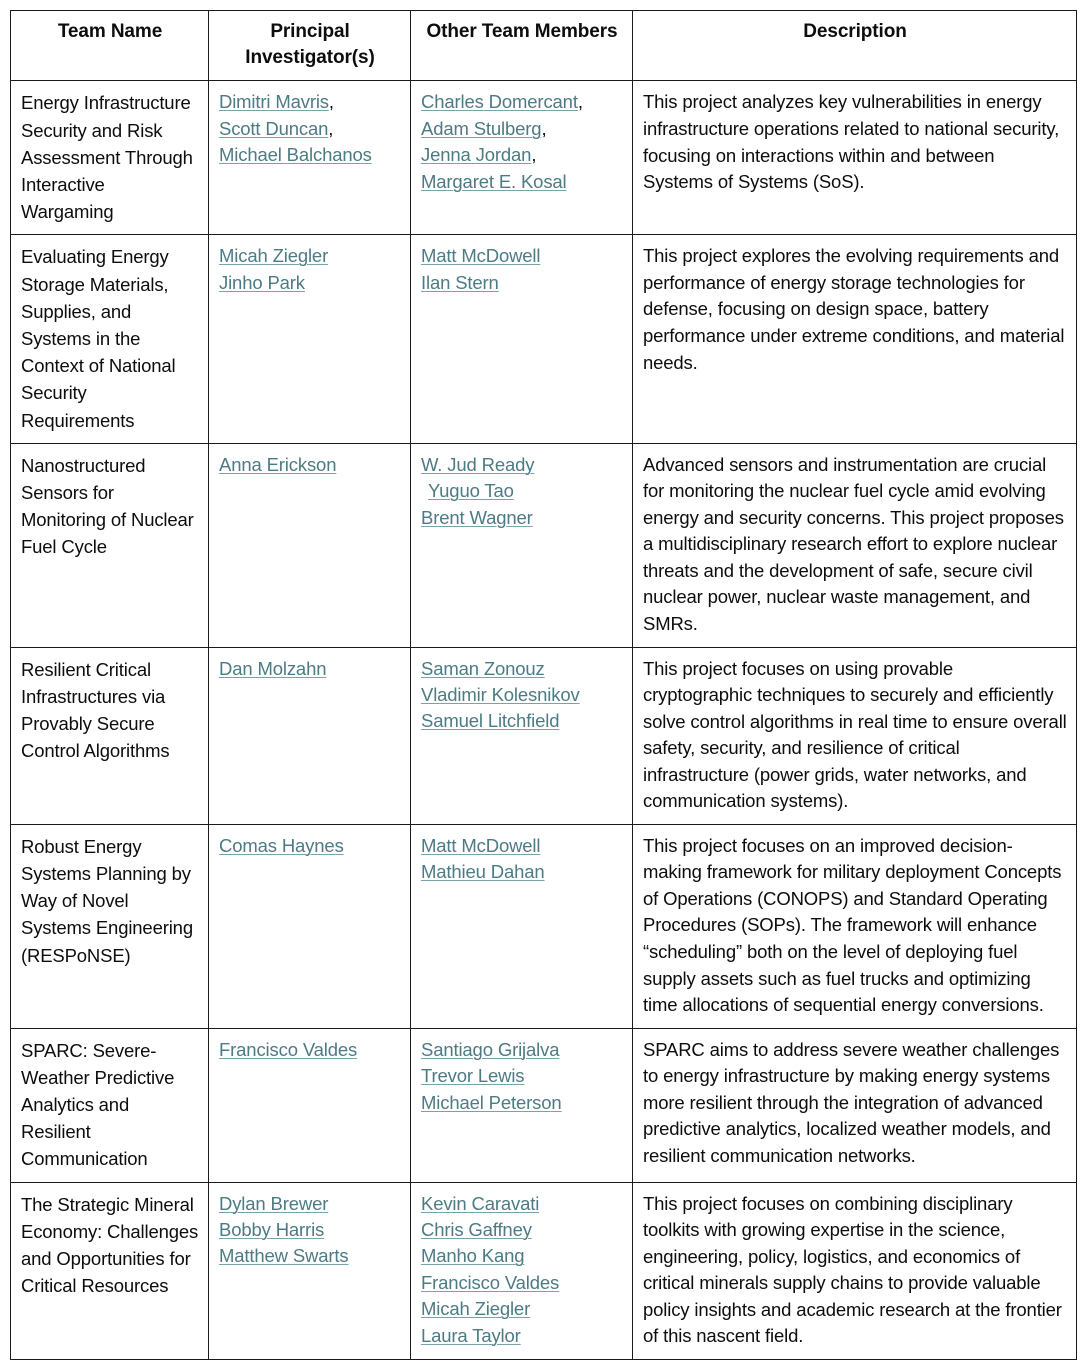 The height and width of the screenshot is (1360, 1090). I want to click on person-link: Jenna Jordan,, so click(522, 155).